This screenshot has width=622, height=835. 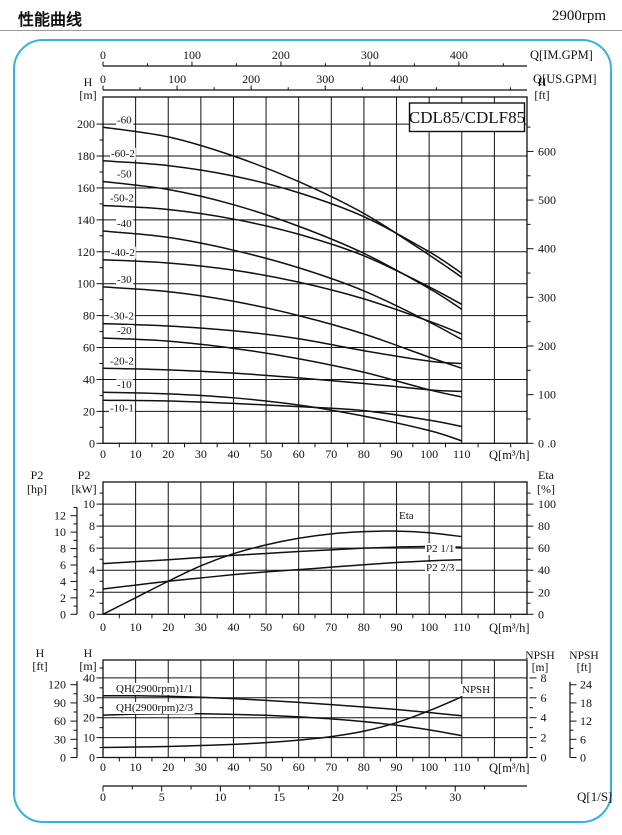 I want to click on x-tick-label: 200, so click(x=281, y=55).